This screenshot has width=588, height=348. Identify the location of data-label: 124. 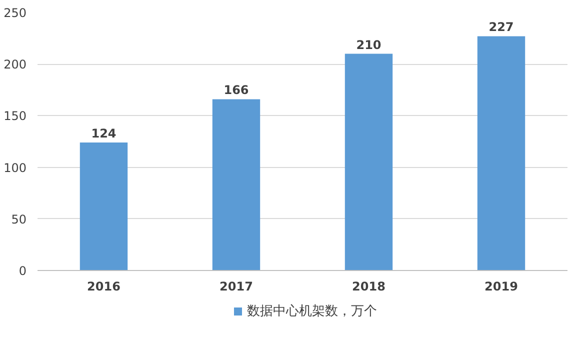
(103, 133).